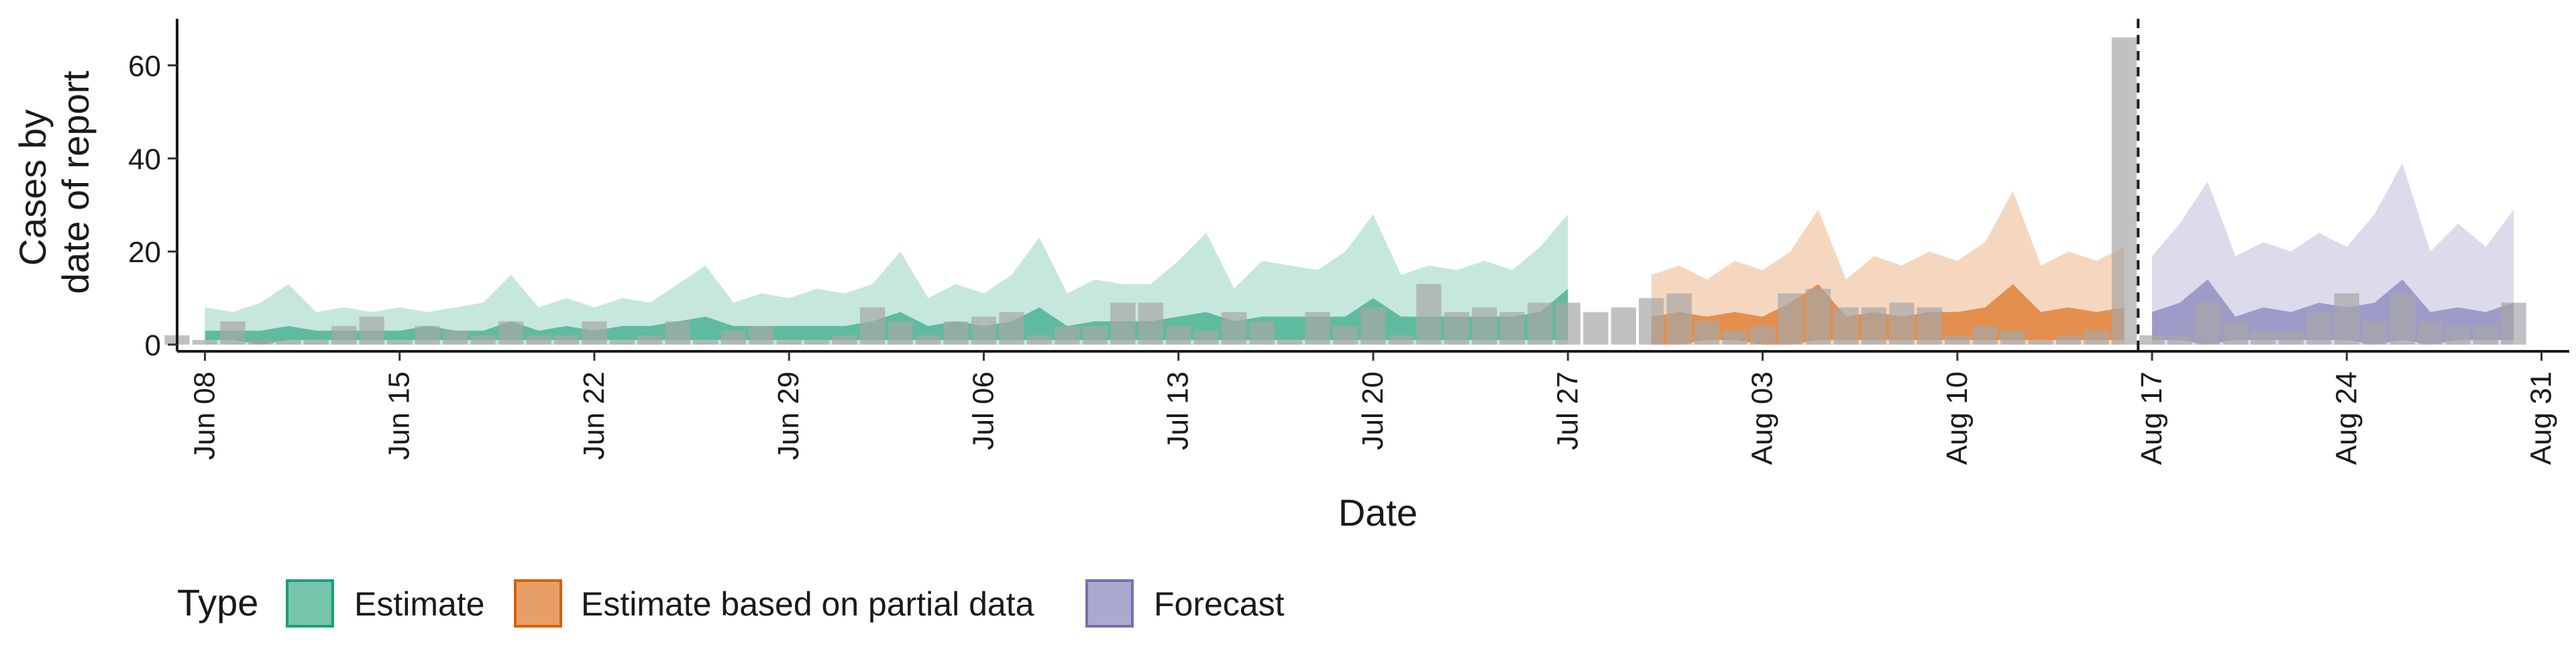 The height and width of the screenshot is (647, 2576). What do you see at coordinates (807, 604) in the screenshot?
I see `legend-label: Estimate based on partial data` at bounding box center [807, 604].